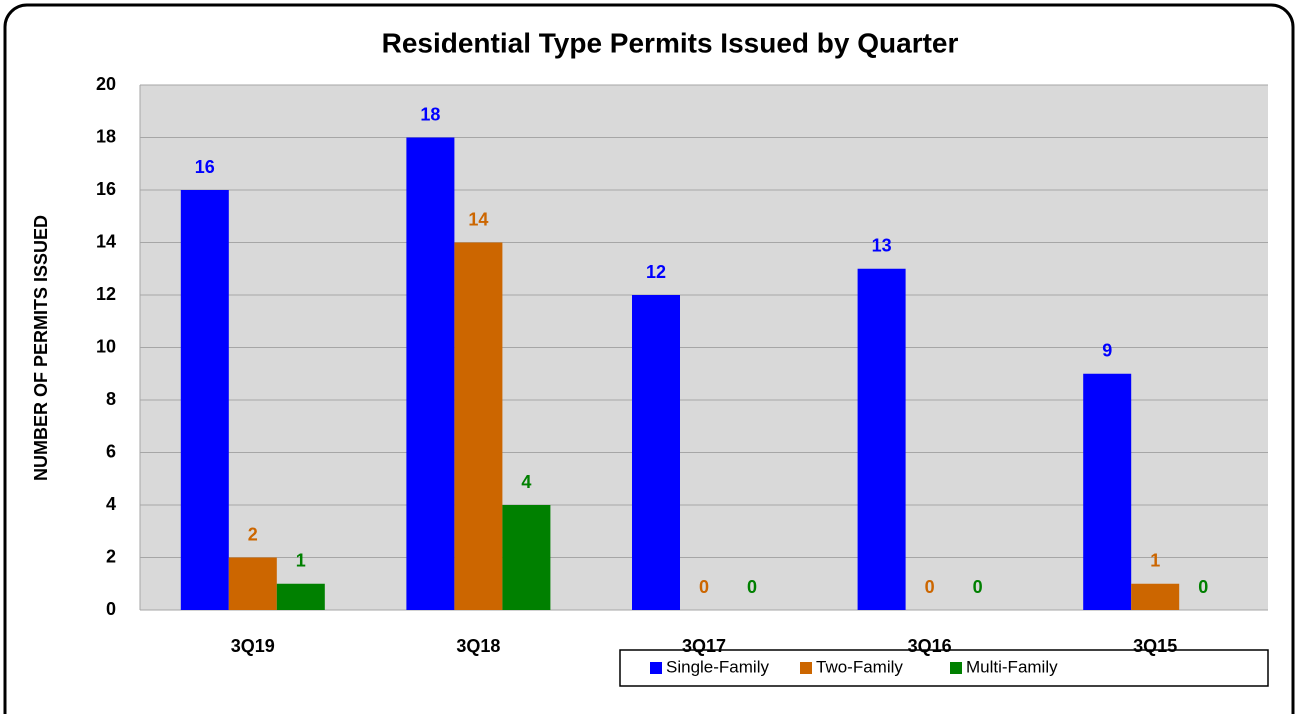 This screenshot has width=1299, height=714. Describe the element at coordinates (478, 219) in the screenshot. I see `data-label: 14` at that location.